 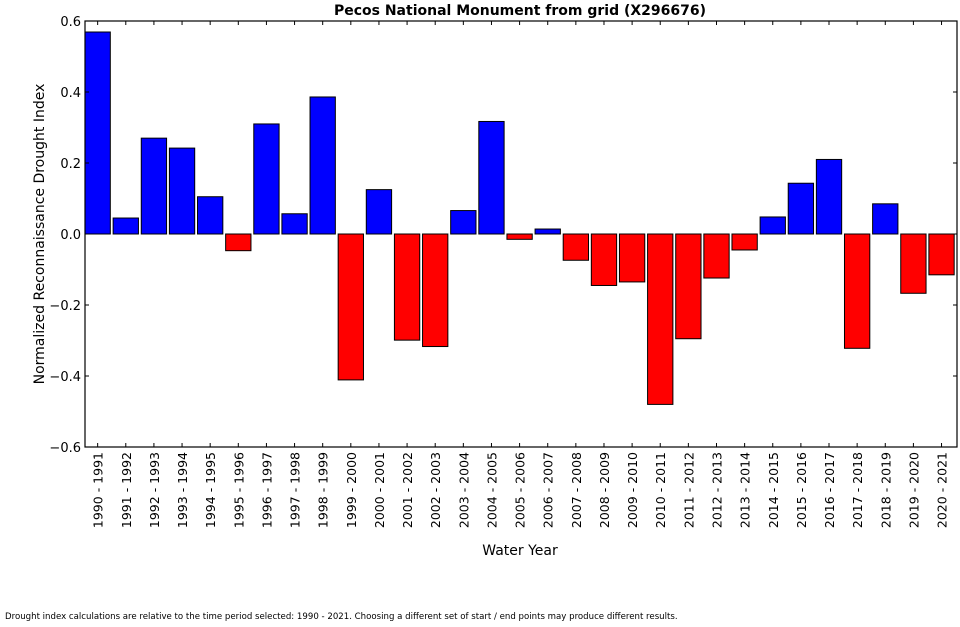 I want to click on y-tick-label: −0.4, so click(x=65, y=377).